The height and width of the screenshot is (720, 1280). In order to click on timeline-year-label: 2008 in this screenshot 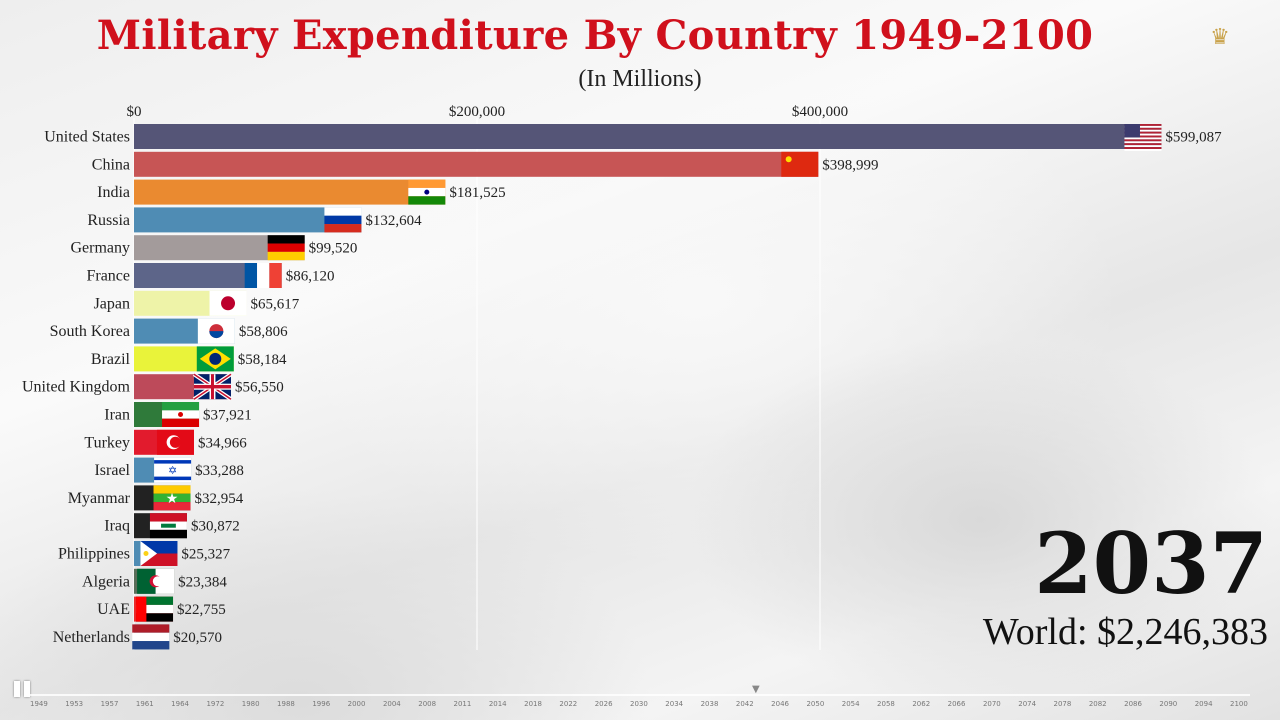, I will do `click(427, 704)`.